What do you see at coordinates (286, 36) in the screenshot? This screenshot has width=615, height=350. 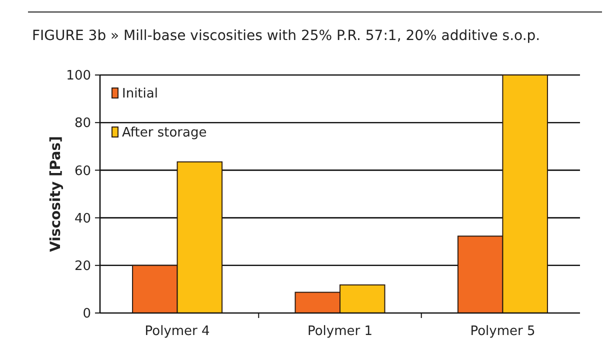 I see `chart-title: FIGURE 3b » Mill-base viscosities with 25% P.R. 57:1, 20% additive s.o.p.` at bounding box center [286, 36].